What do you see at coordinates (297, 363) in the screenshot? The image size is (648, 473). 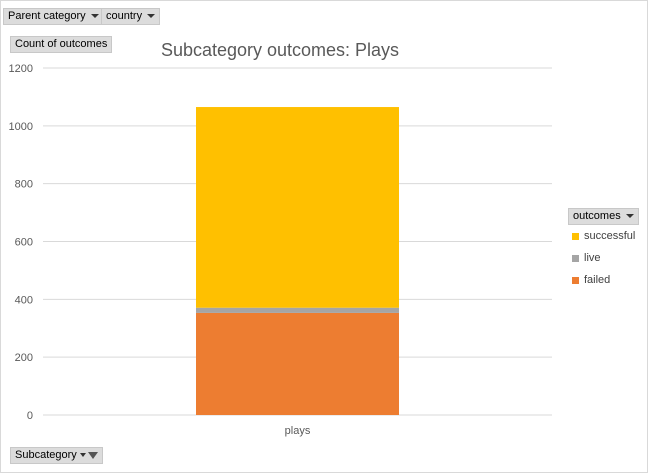 I see `bar-segment-failed` at bounding box center [297, 363].